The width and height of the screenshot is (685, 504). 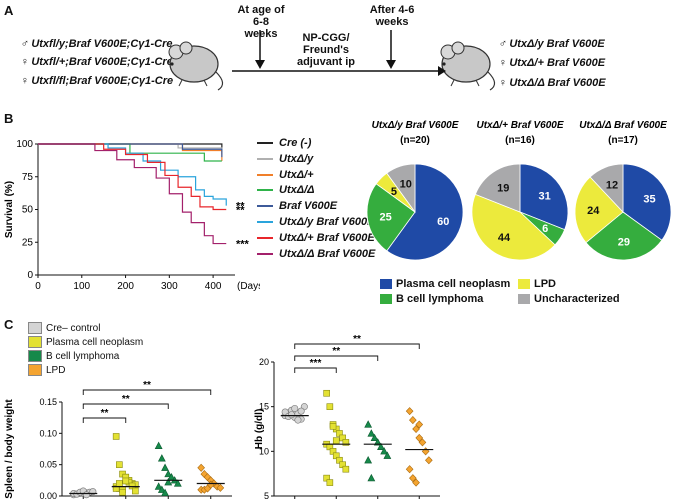 I want to click on y-tick-label: 10, so click(x=264, y=451).